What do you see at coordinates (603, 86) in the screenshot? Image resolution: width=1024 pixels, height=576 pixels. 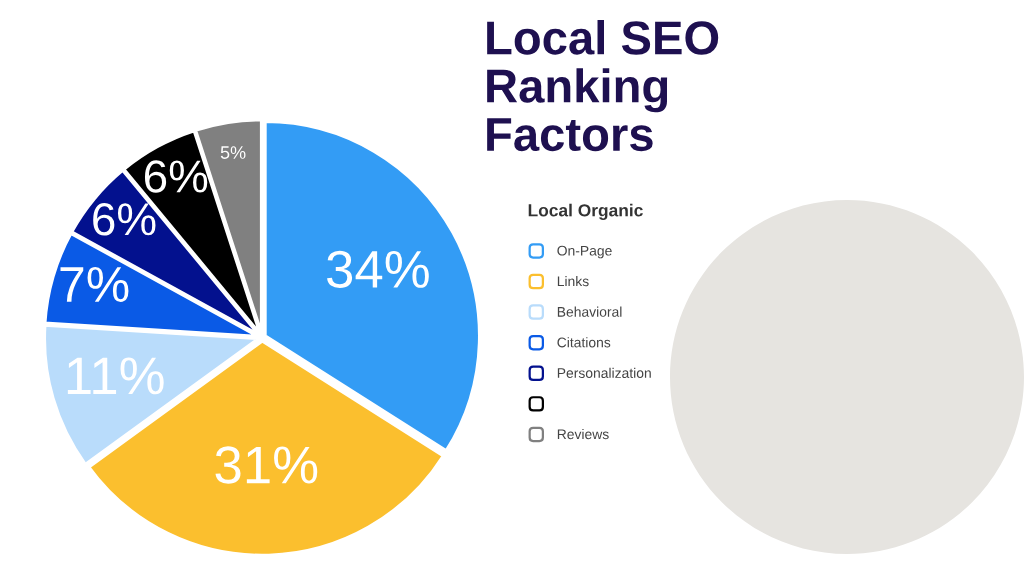 I see `chart-title: Local SEO Ranking Factors` at bounding box center [603, 86].